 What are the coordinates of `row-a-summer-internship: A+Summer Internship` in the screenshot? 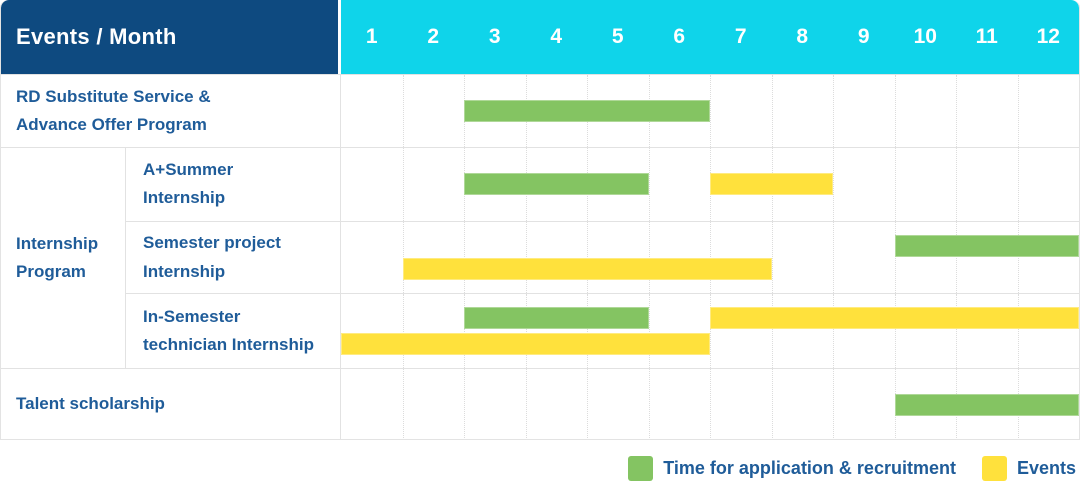 It's located at (602, 184).